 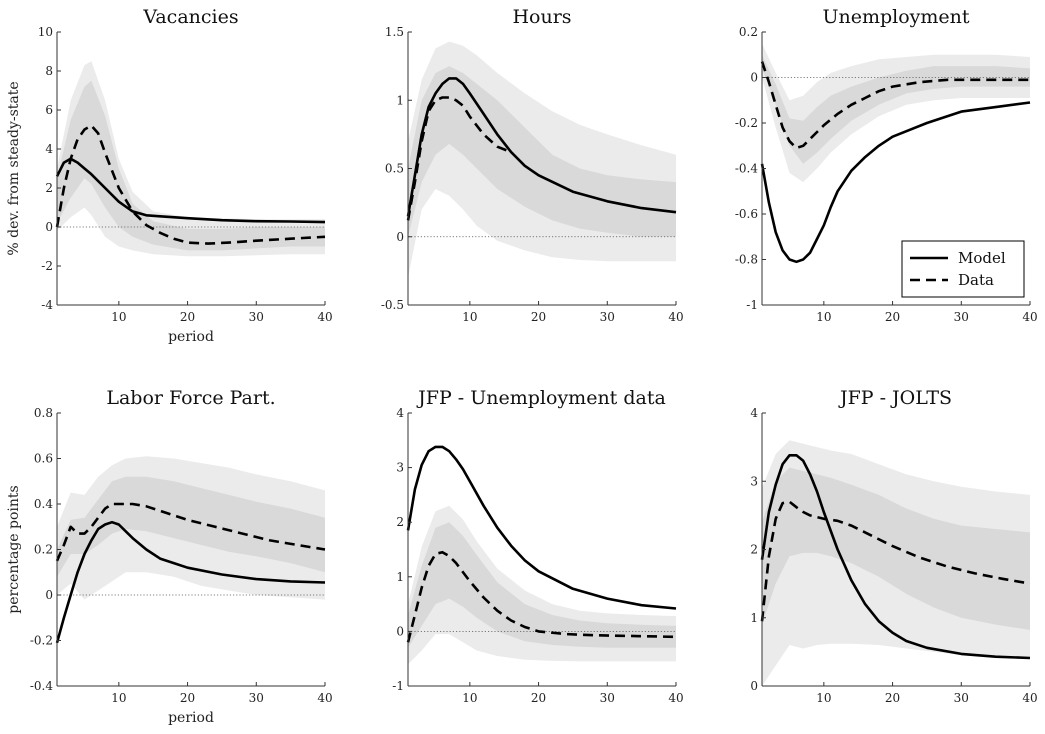 I want to click on y-tick-label: 0.6, so click(x=43, y=459).